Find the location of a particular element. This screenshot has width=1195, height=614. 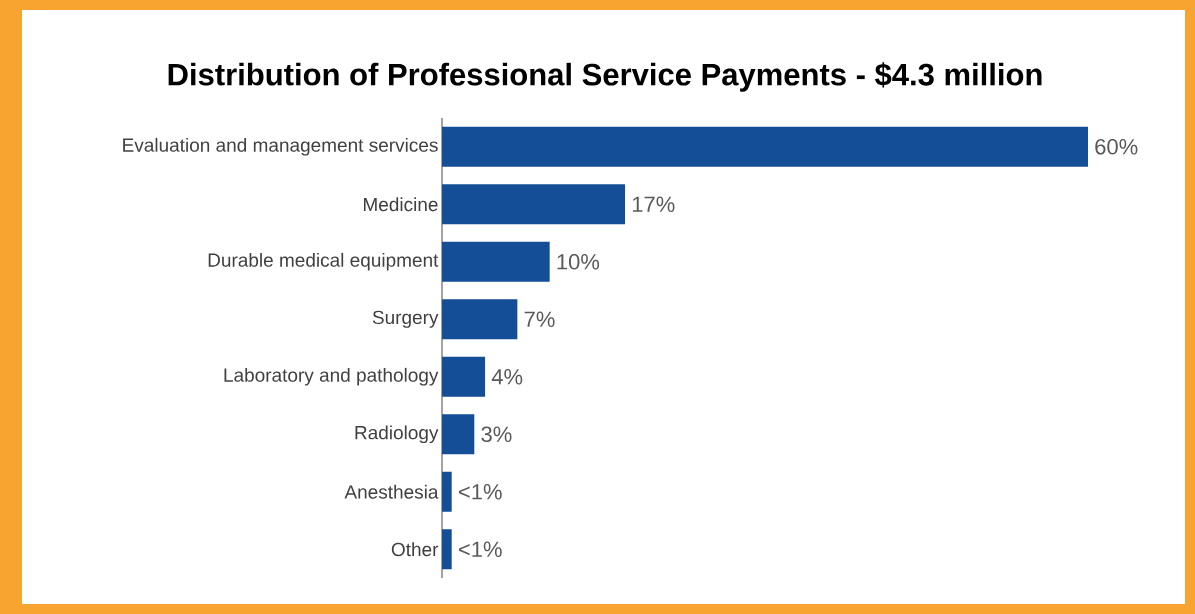

y-tick-label: Anesthesia is located at coordinates (391, 491).